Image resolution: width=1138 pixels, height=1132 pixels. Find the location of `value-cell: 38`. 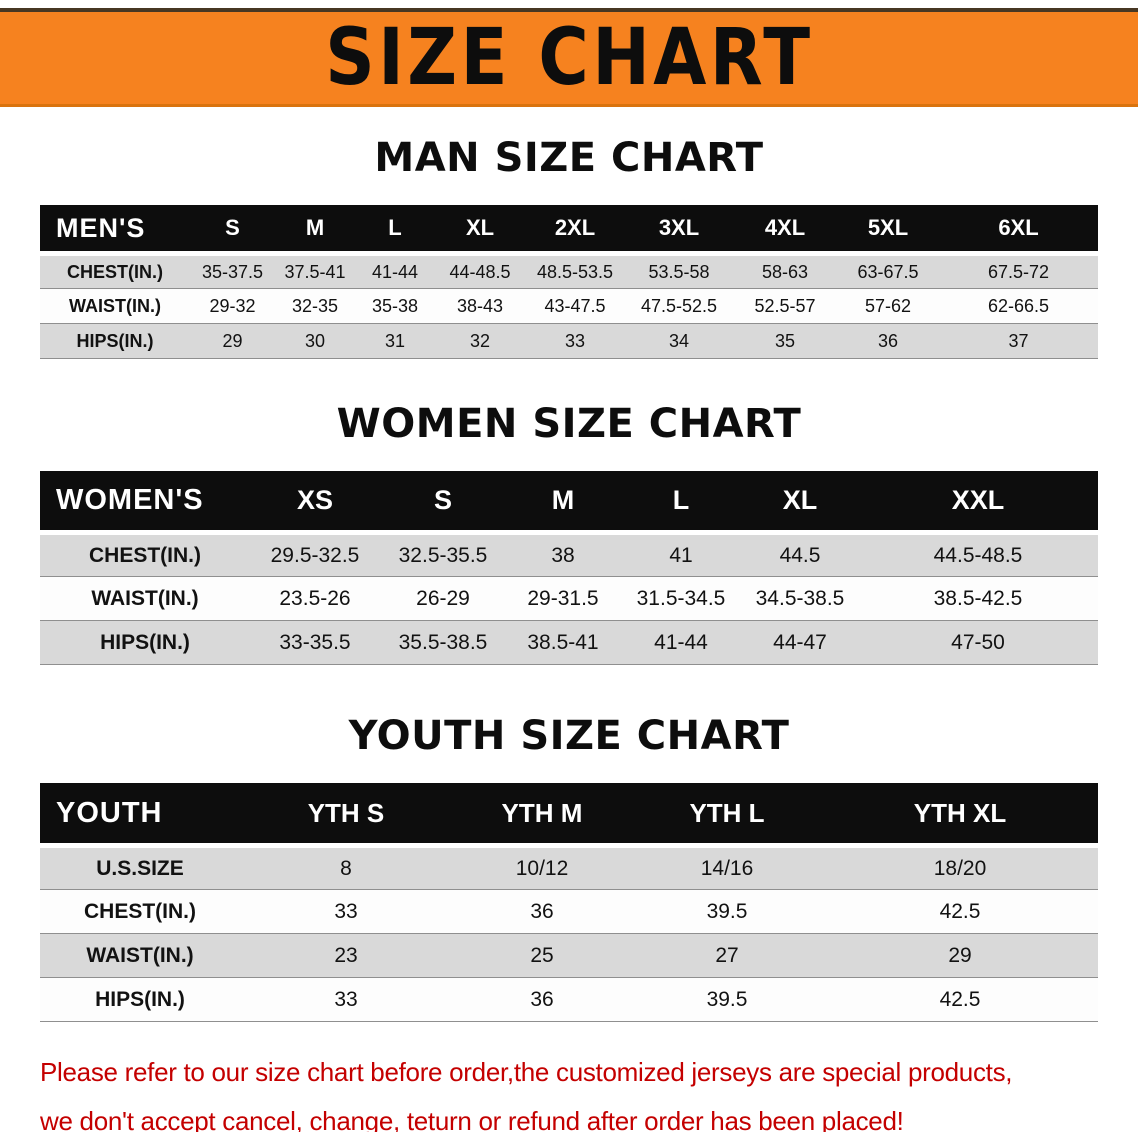

value-cell: 38 is located at coordinates (563, 555).